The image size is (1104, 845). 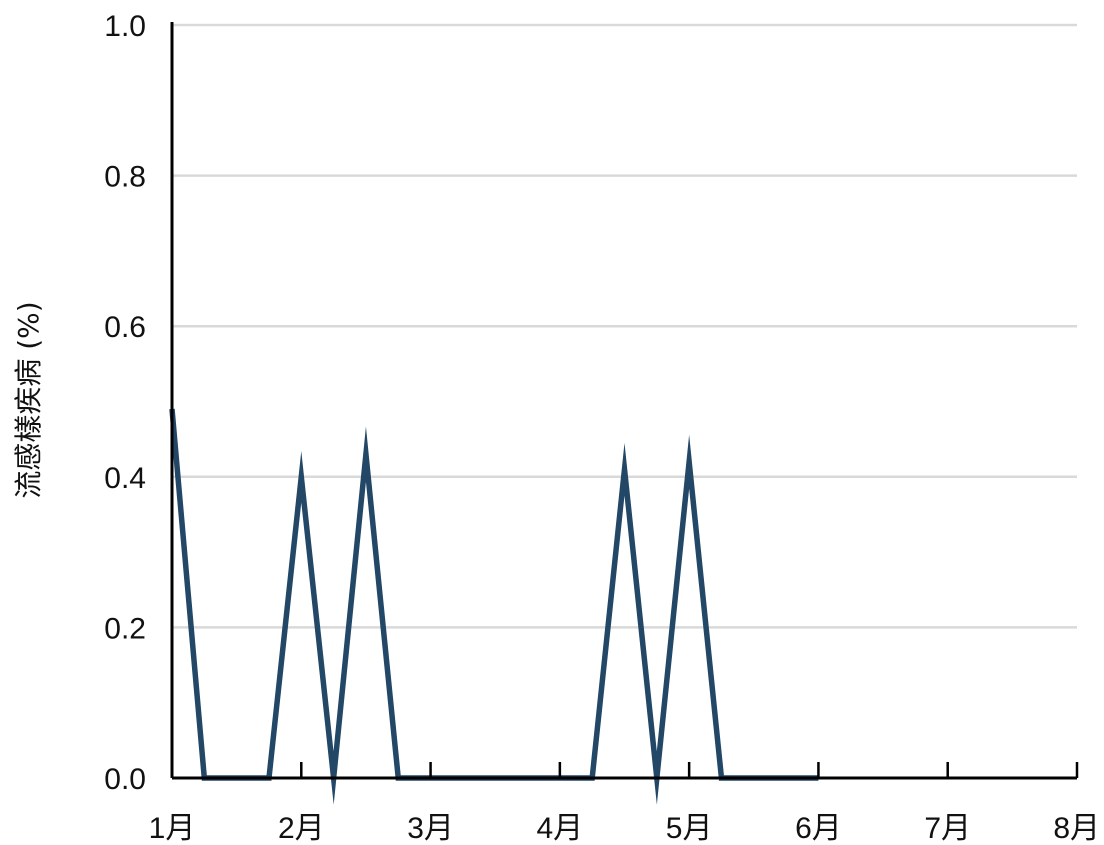 I want to click on x-tick-label: 7月, so click(x=947, y=828).